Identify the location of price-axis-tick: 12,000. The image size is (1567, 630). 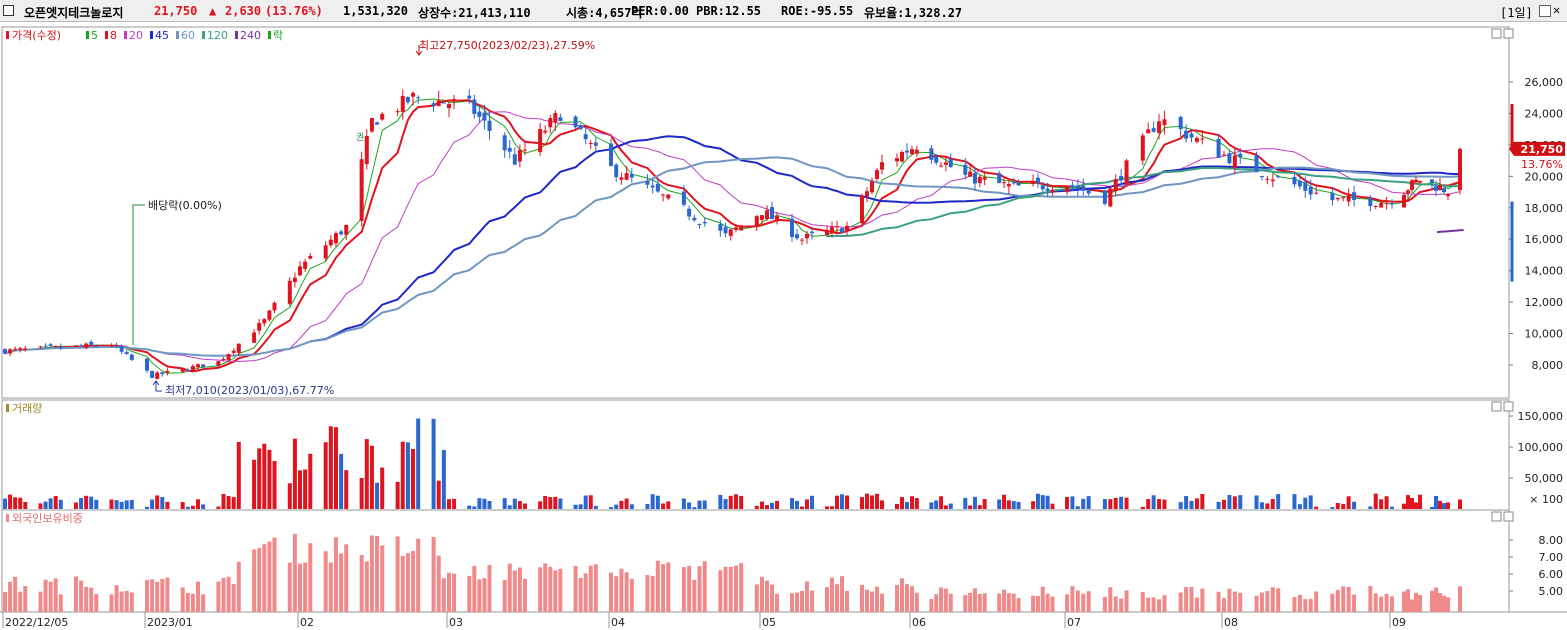
(1544, 302).